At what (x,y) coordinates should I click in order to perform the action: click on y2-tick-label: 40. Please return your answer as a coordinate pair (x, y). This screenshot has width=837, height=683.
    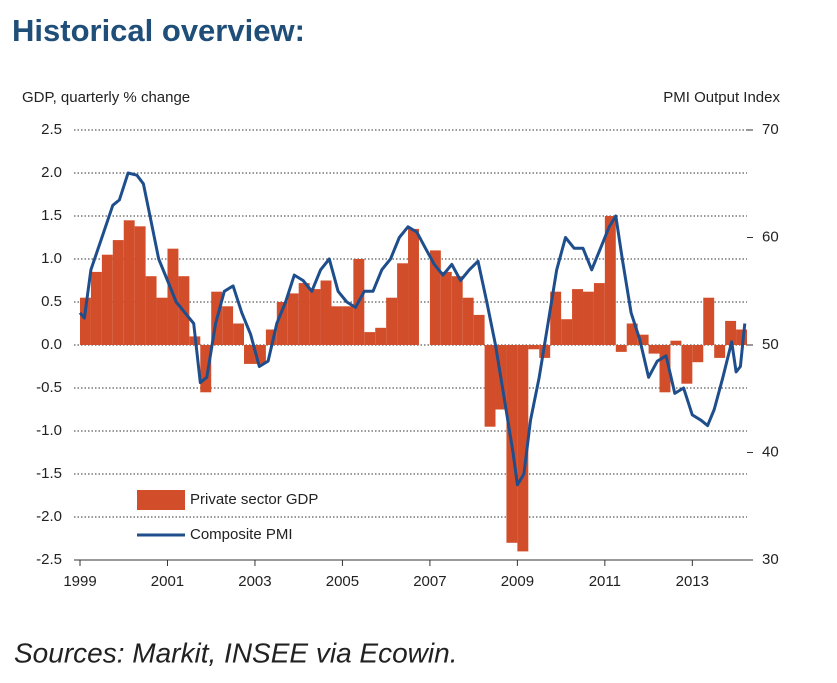
    Looking at the image, I should click on (770, 451).